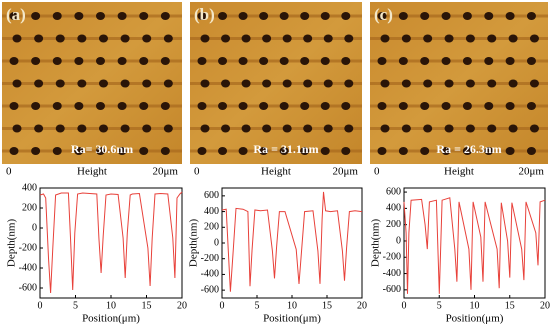 The height and width of the screenshot is (330, 550). Describe the element at coordinates (211, 195) in the screenshot. I see `y-tick-label: 600` at that location.